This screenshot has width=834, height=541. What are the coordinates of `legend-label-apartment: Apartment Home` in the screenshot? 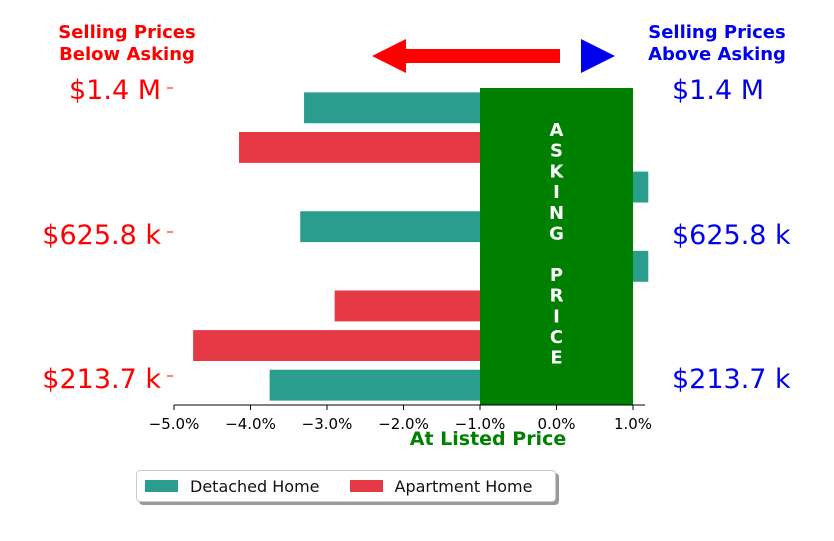 It's located at (463, 486).